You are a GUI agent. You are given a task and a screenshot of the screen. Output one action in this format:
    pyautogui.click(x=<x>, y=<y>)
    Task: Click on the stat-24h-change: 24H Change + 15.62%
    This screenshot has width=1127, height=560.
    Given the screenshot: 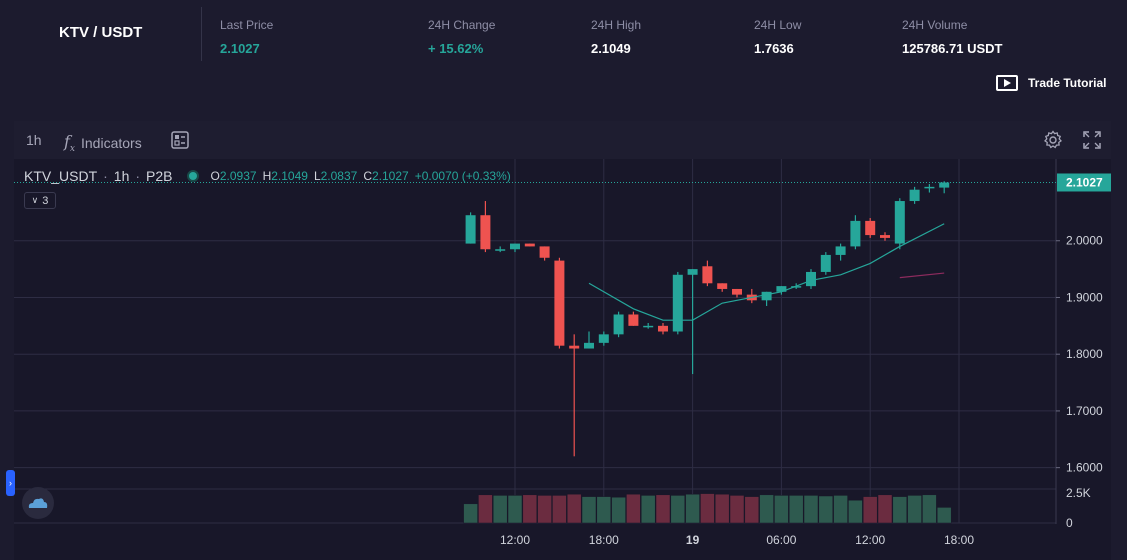 What is the action you would take?
    pyautogui.click(x=461, y=37)
    